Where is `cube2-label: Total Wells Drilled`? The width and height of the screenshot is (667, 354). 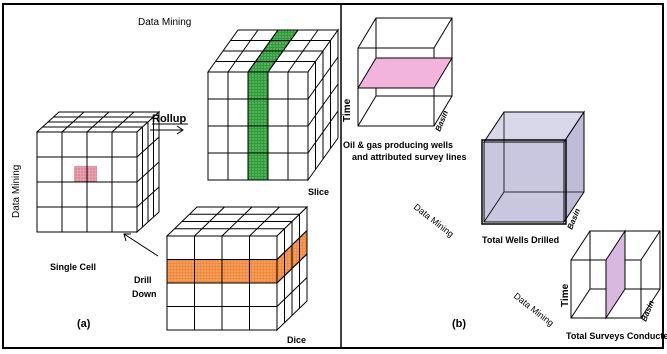 cube2-label: Total Wells Drilled is located at coordinates (520, 240).